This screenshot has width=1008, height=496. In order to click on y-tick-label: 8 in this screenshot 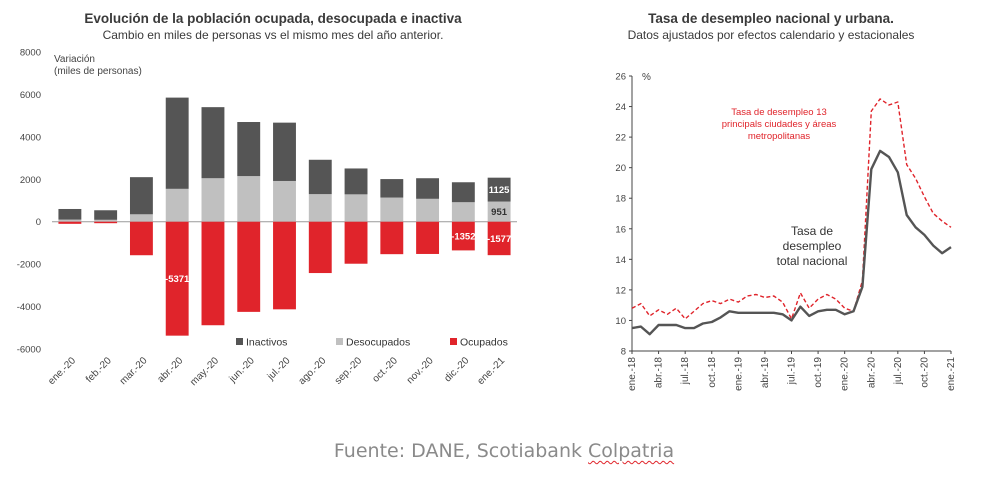, I will do `click(623, 352)`.